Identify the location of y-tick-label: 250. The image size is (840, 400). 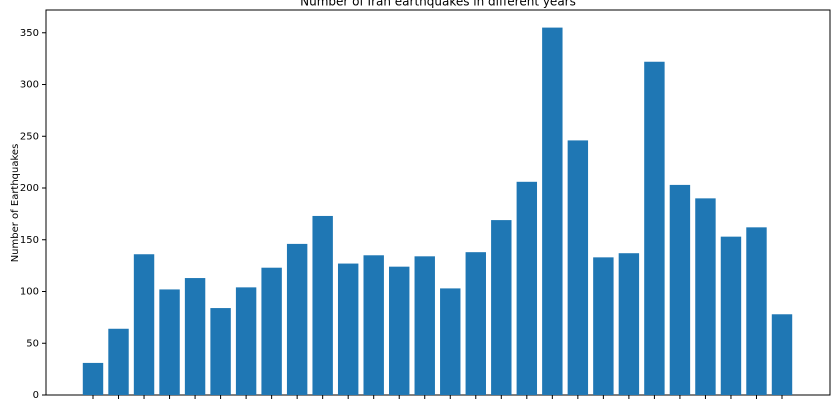
(29, 136).